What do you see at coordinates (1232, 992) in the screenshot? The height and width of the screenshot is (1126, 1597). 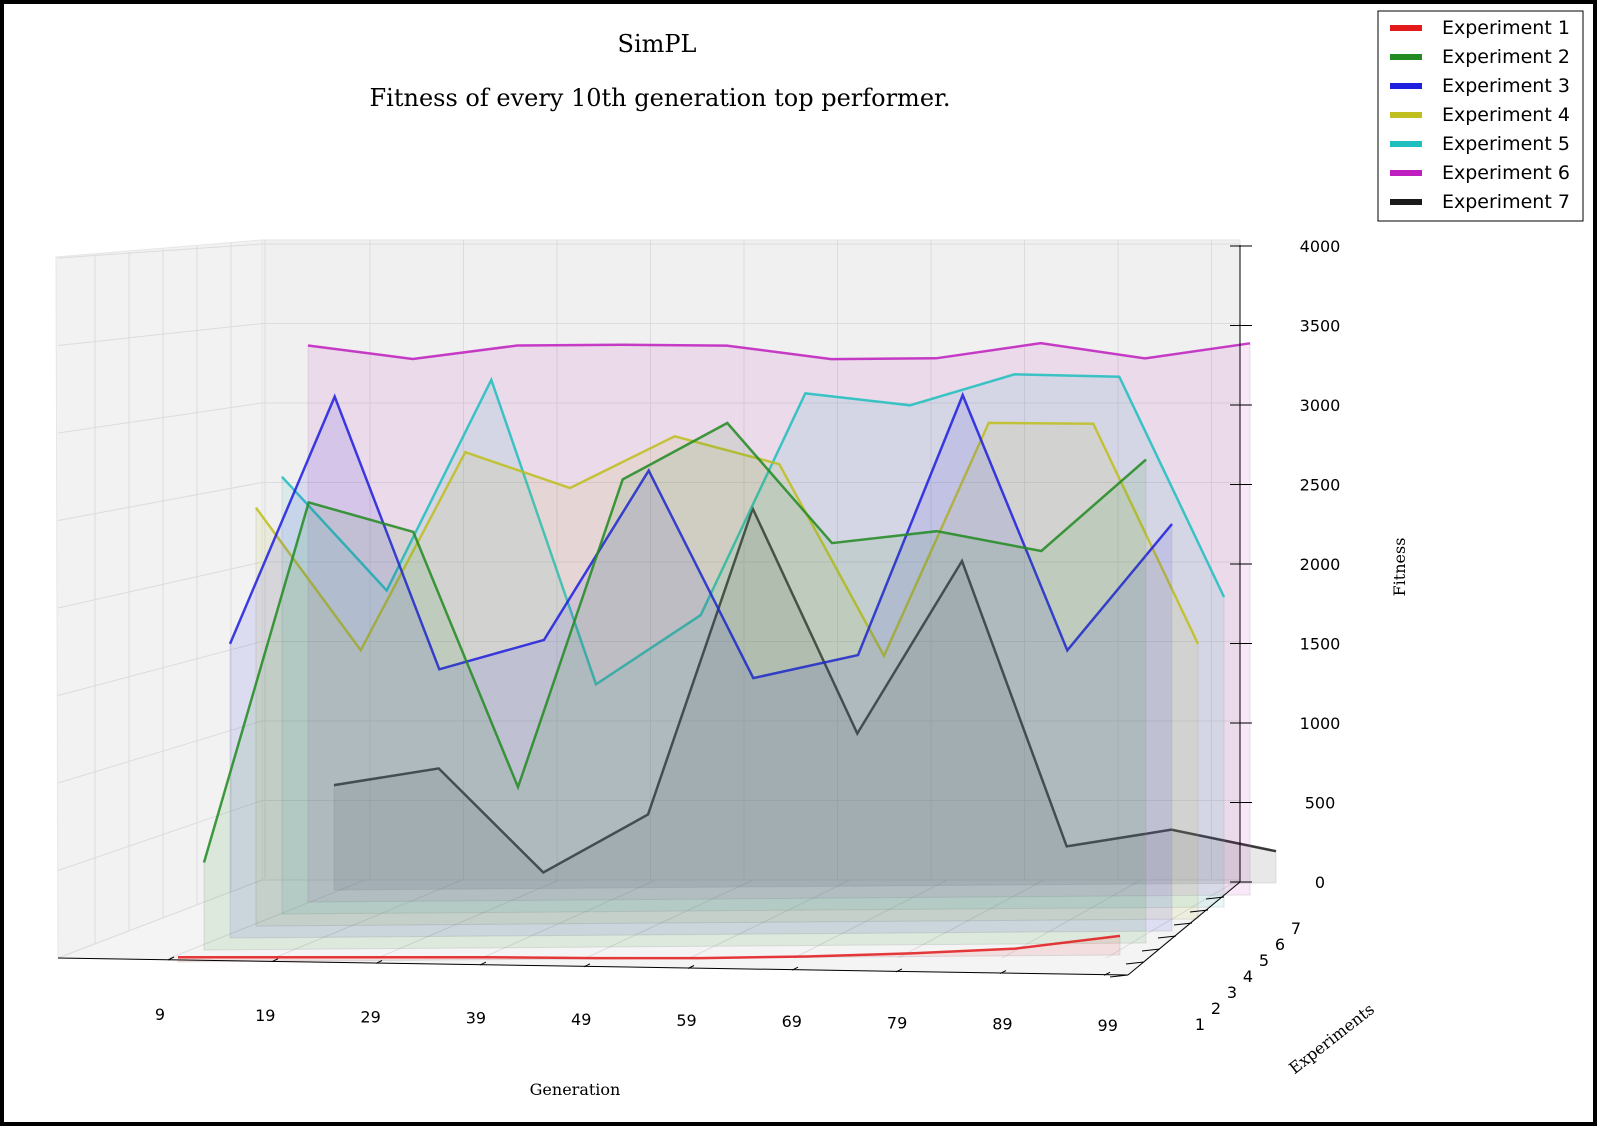 I see `y-tick-label: 3` at bounding box center [1232, 992].